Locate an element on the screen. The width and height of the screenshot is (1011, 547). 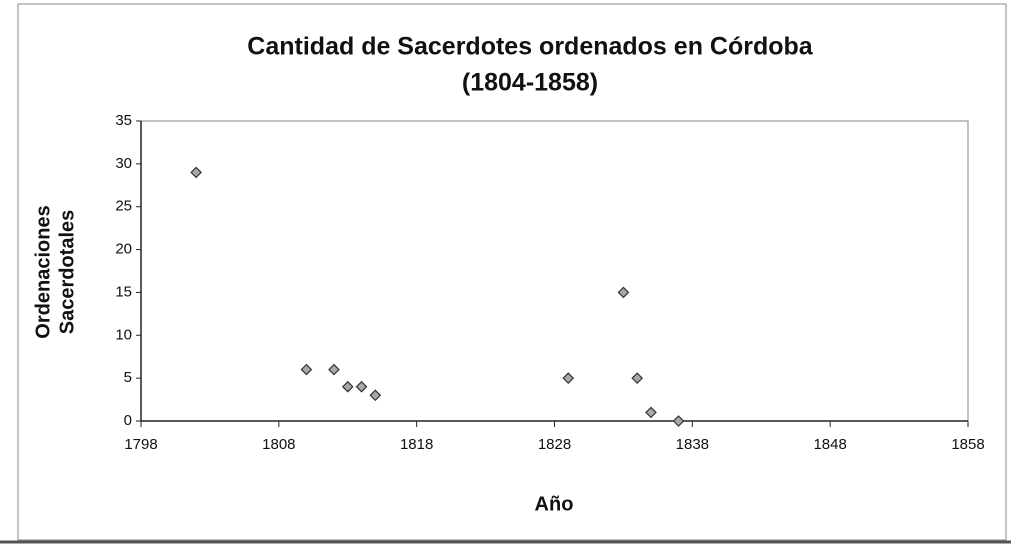
x-tick-label: 1798 is located at coordinates (140, 444).